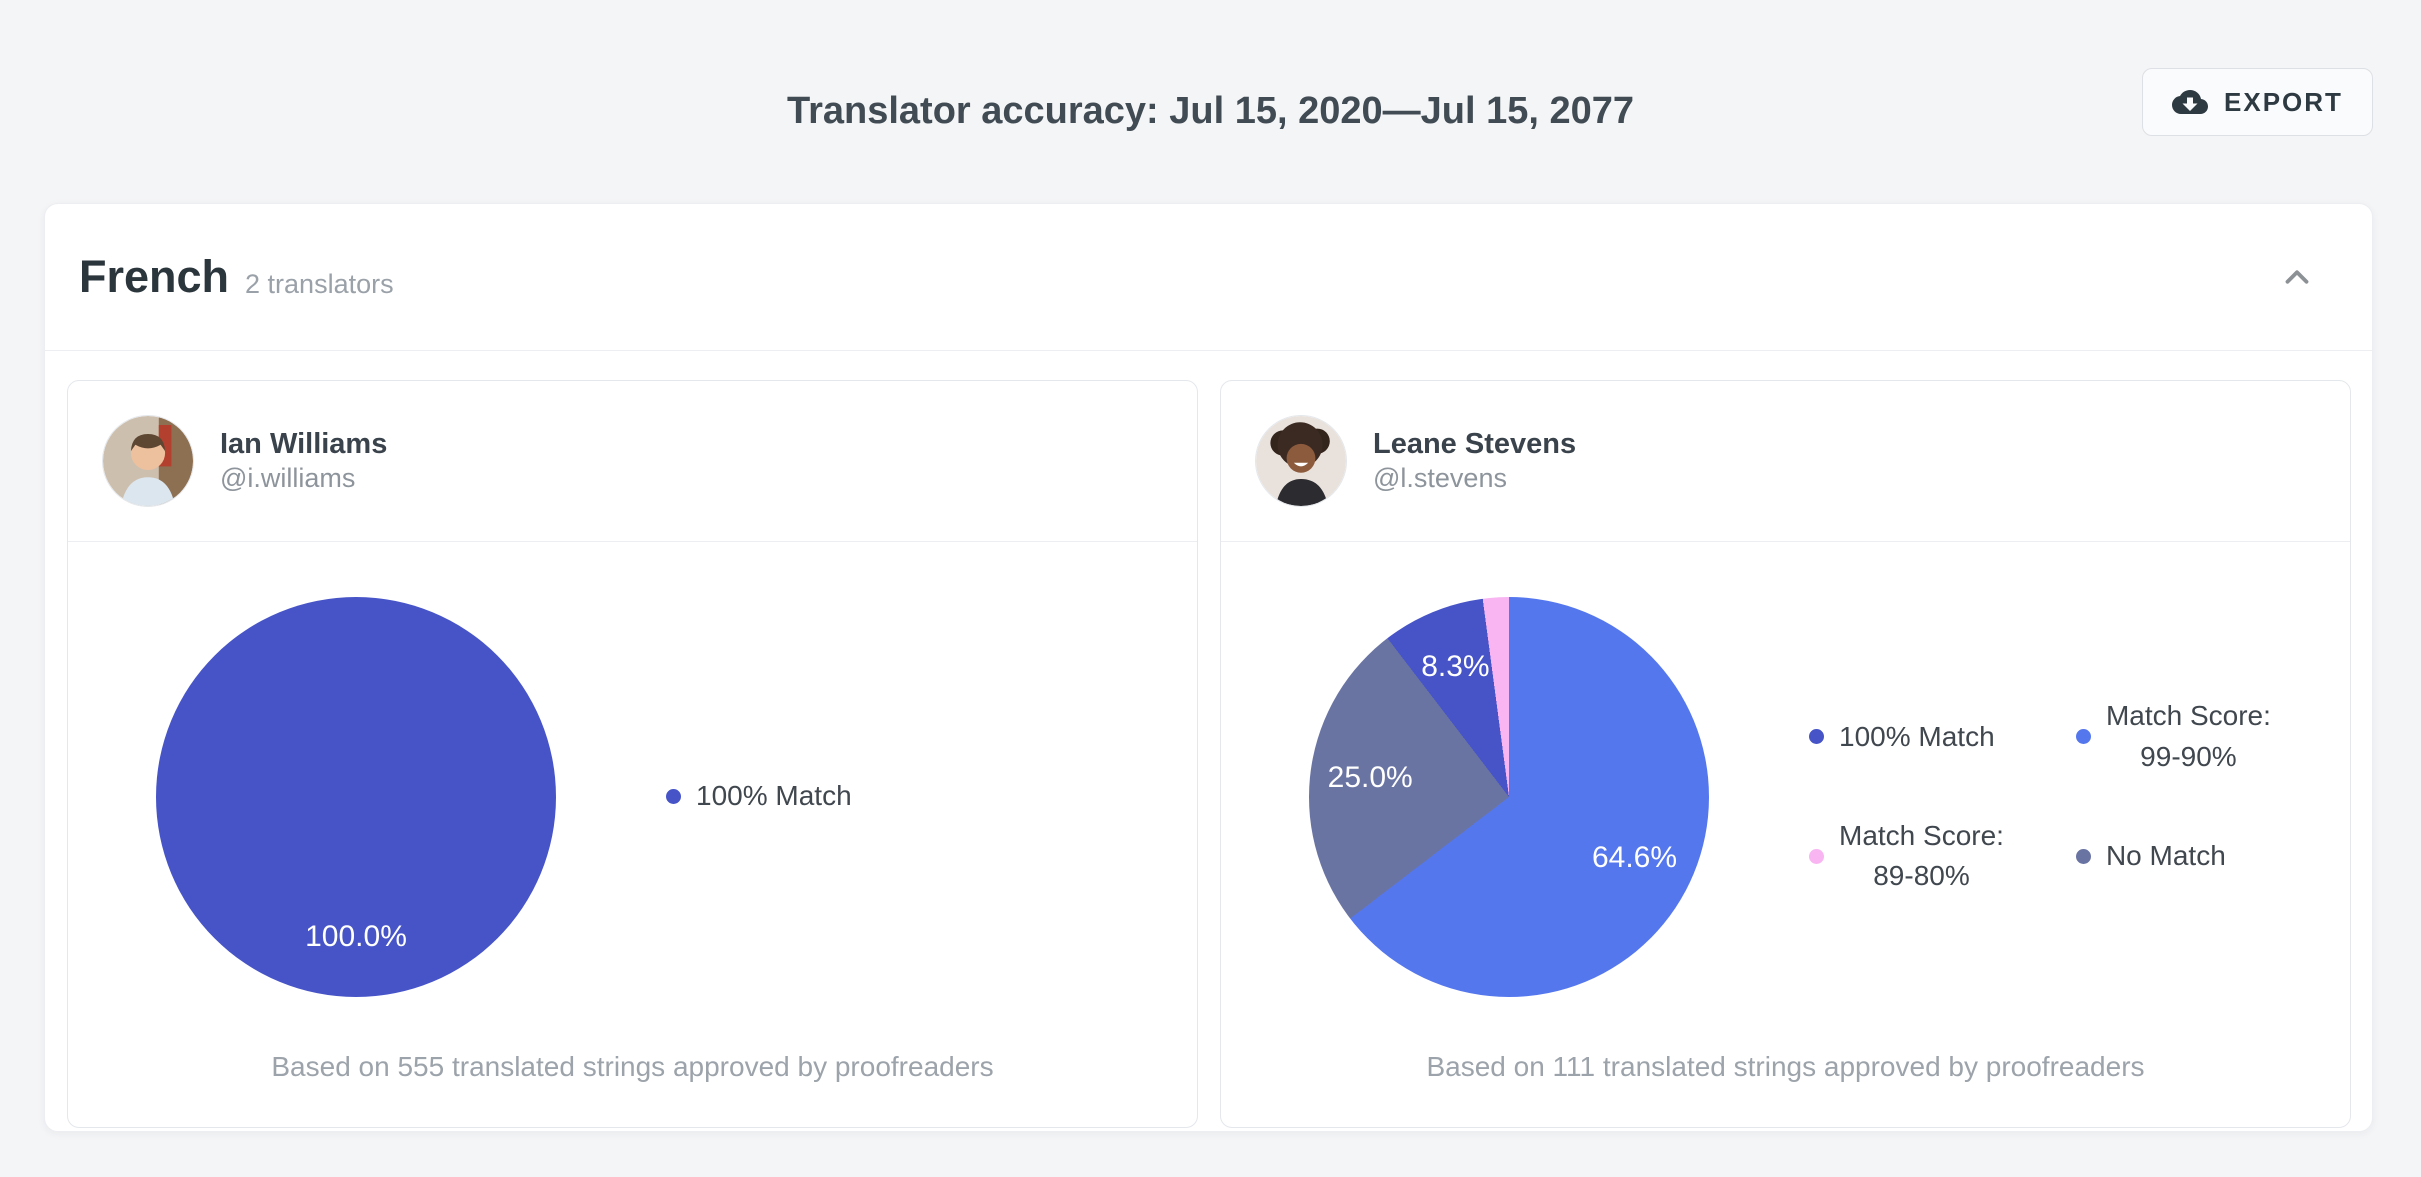 The image size is (2421, 1177). I want to click on chevron-up-icon, so click(2297, 277).